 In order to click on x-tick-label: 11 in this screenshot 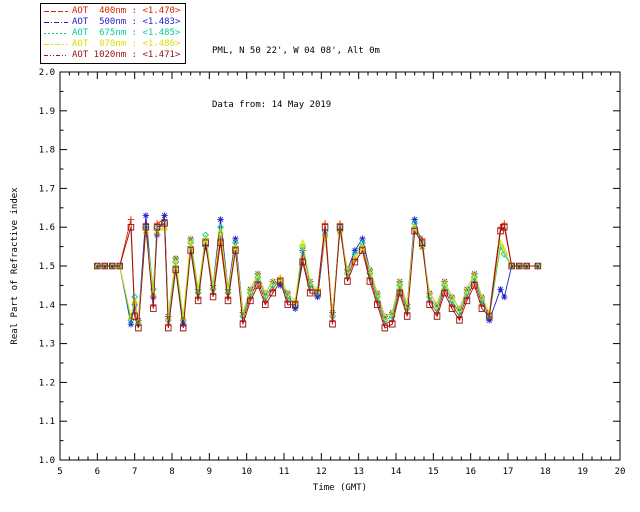, I will do `click(284, 472)`.